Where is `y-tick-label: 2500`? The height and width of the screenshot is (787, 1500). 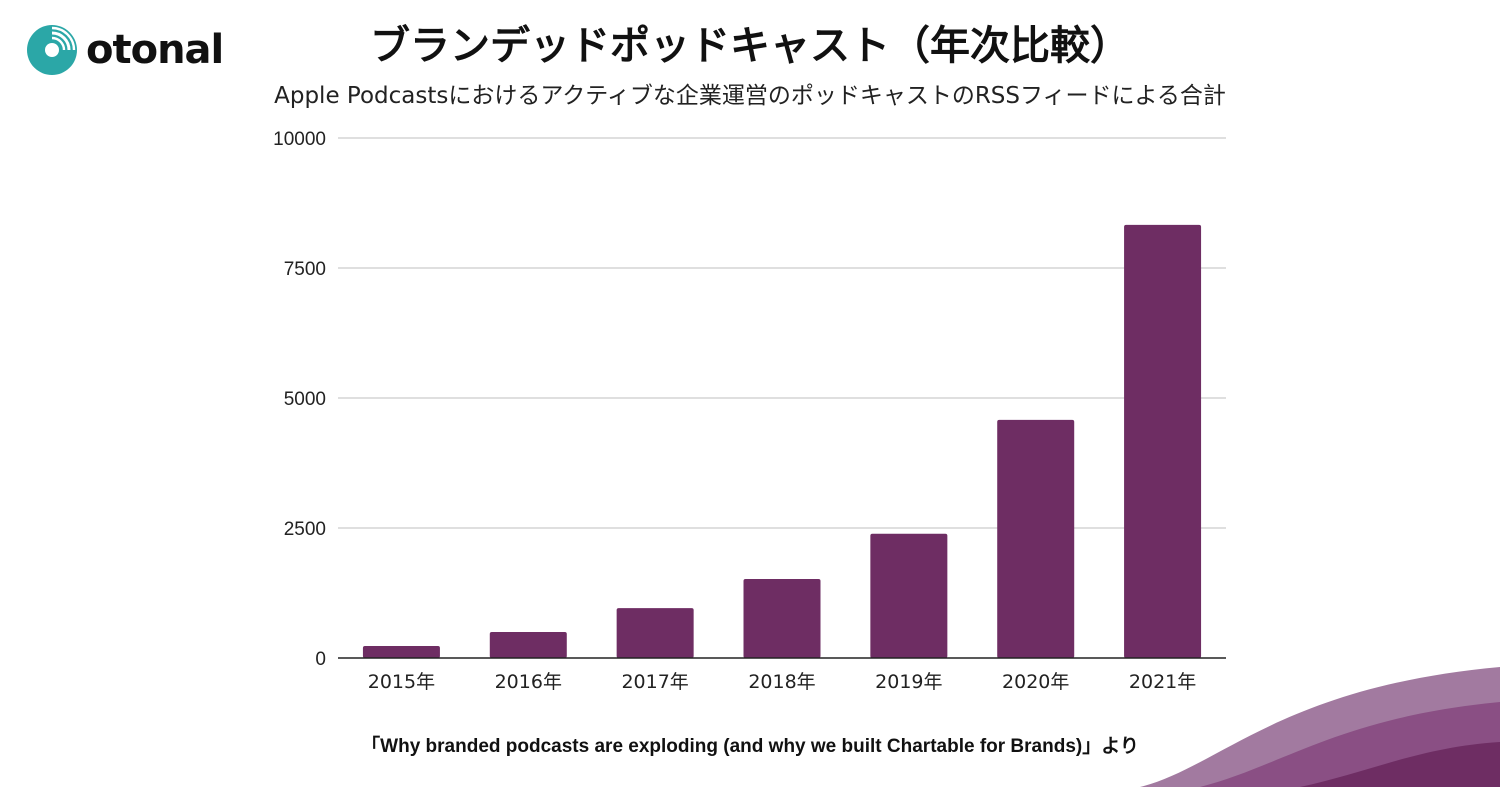
y-tick-label: 2500 is located at coordinates (305, 529).